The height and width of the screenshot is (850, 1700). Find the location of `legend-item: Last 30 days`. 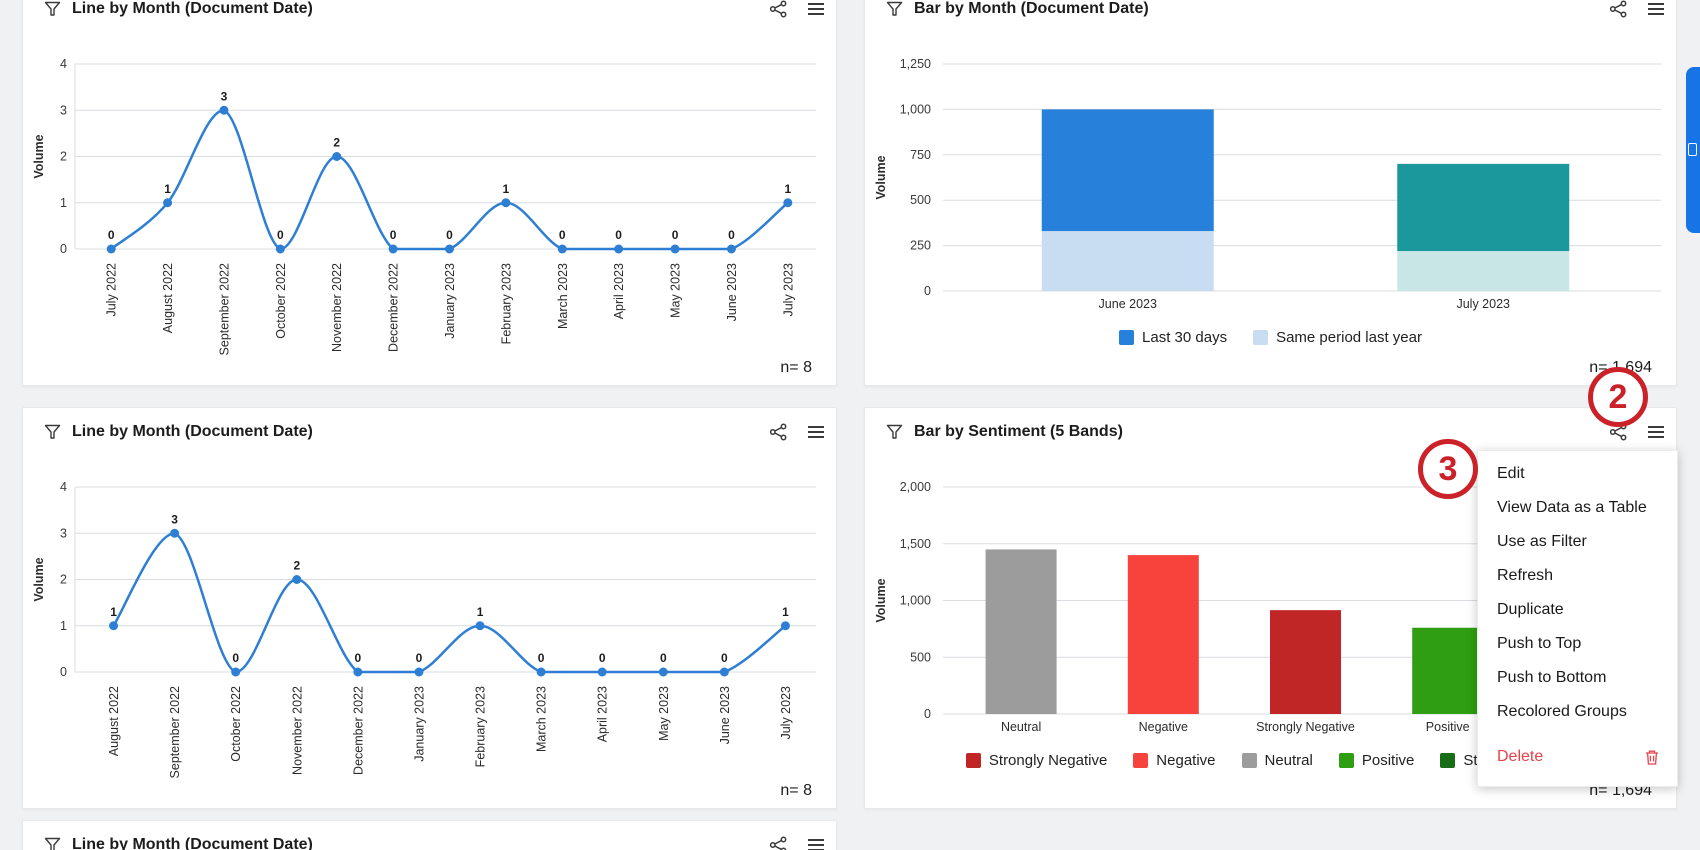

legend-item: Last 30 days is located at coordinates (1173, 337).